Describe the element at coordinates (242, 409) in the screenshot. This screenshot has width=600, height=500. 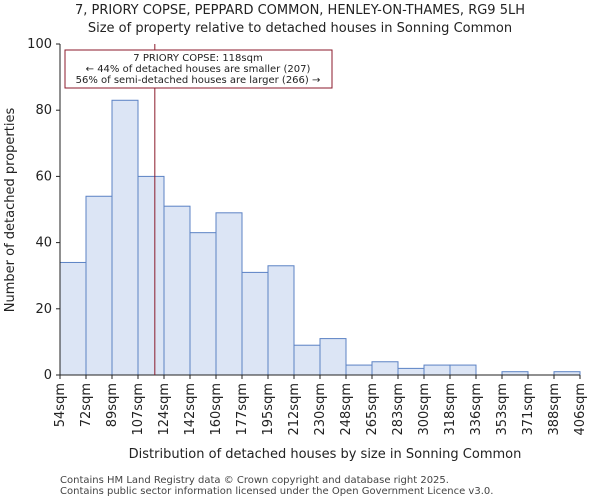
I see `x-tick-label: 177sqm` at that location.